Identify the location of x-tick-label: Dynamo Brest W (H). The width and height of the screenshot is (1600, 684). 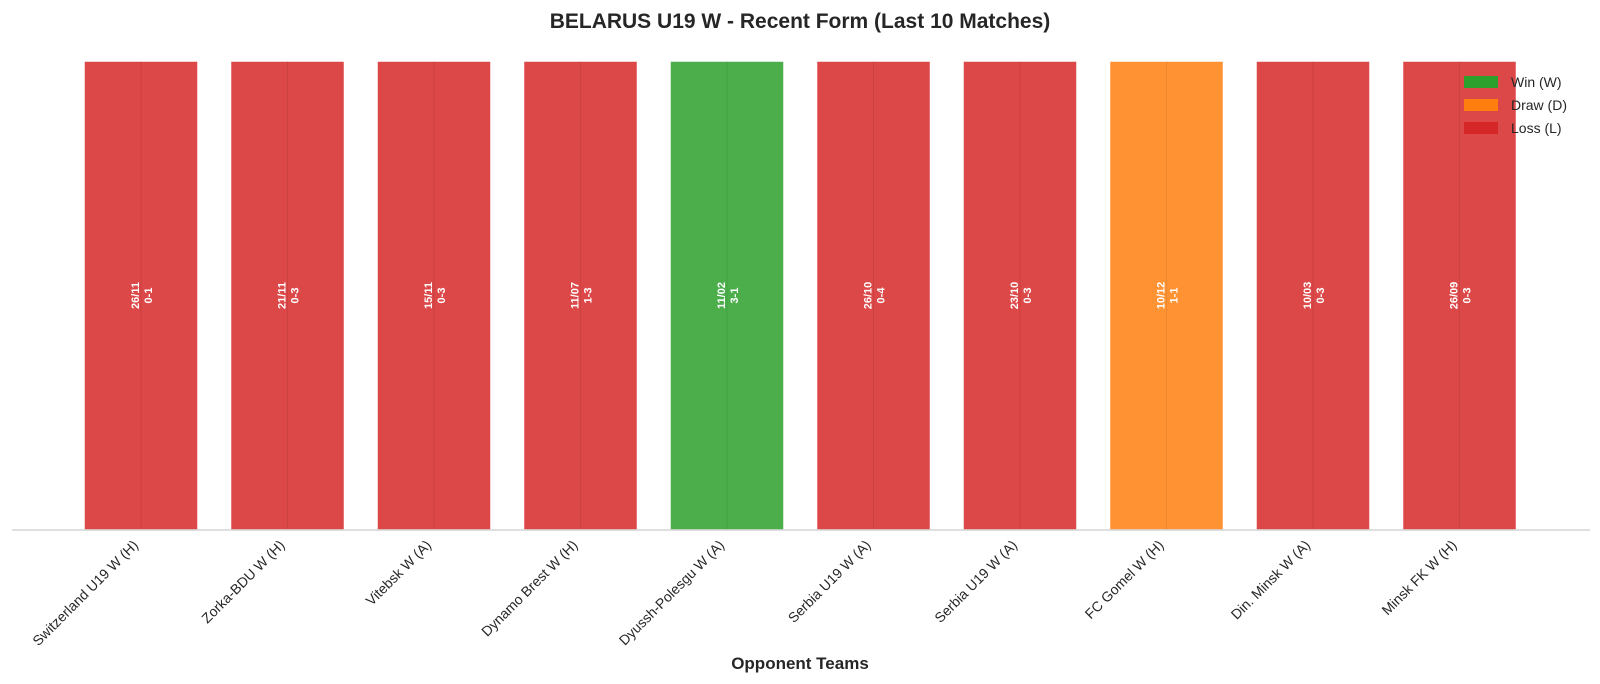
(529, 588).